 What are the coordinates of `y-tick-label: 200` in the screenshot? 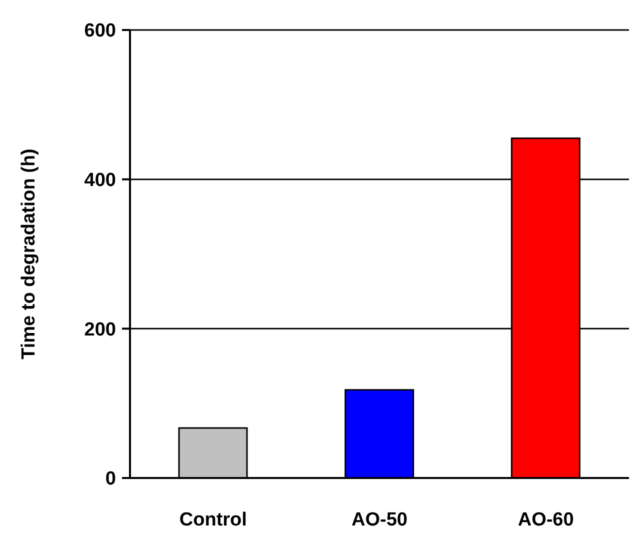 It's located at (100, 329).